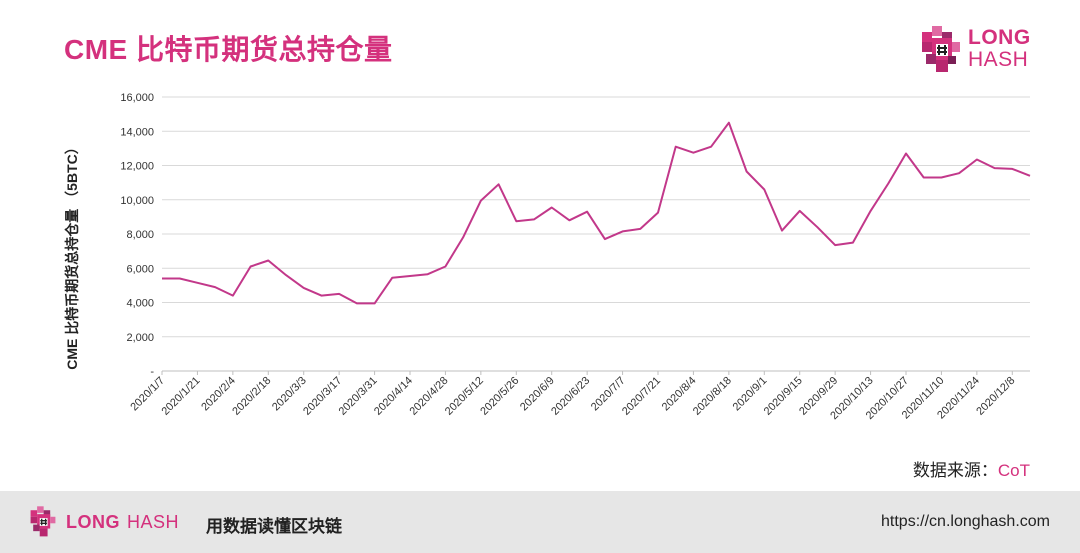  Describe the element at coordinates (999, 37) in the screenshot. I see `brand-word-long: LONG` at that location.